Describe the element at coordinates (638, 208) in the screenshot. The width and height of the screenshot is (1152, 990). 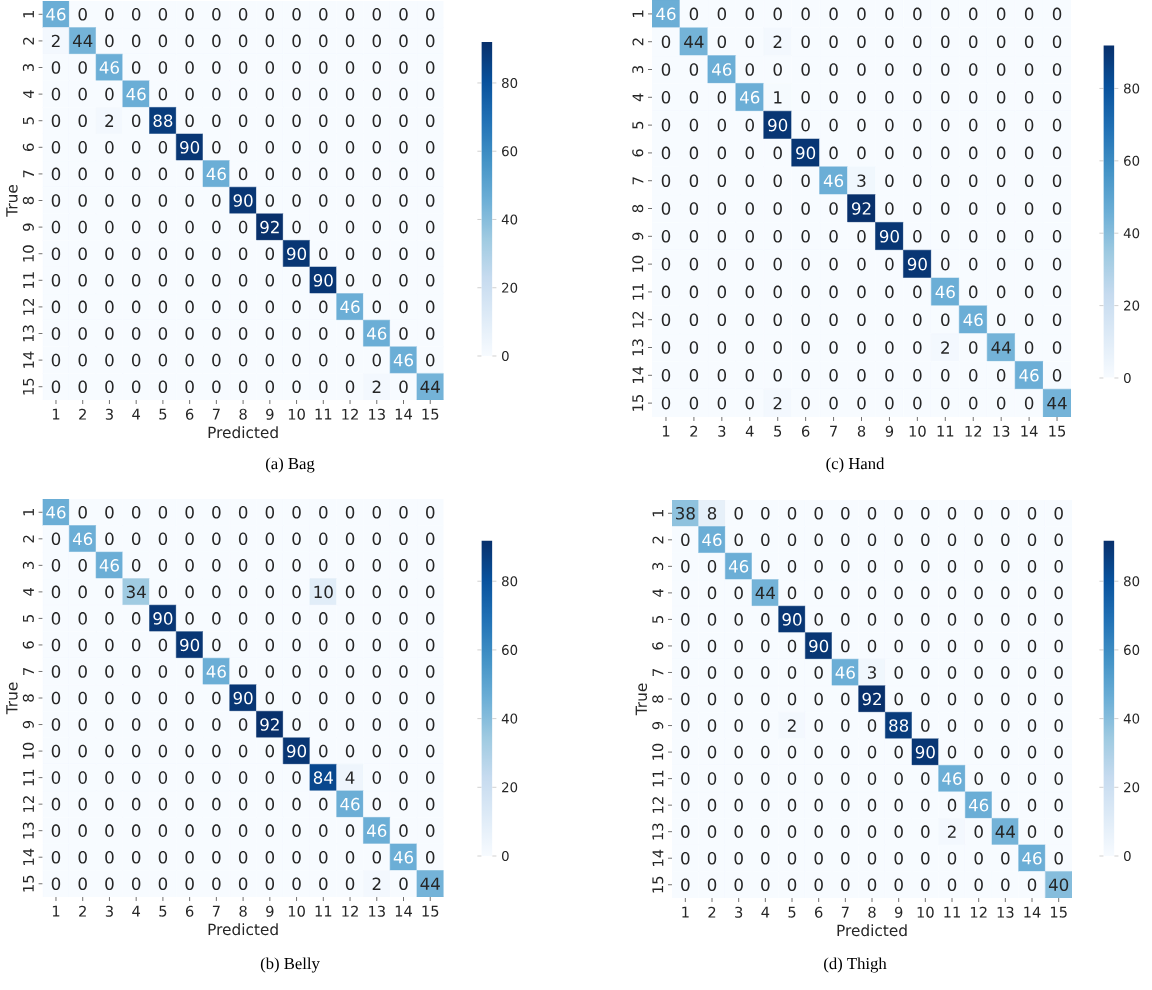
I see `y-tick-label: 8` at that location.